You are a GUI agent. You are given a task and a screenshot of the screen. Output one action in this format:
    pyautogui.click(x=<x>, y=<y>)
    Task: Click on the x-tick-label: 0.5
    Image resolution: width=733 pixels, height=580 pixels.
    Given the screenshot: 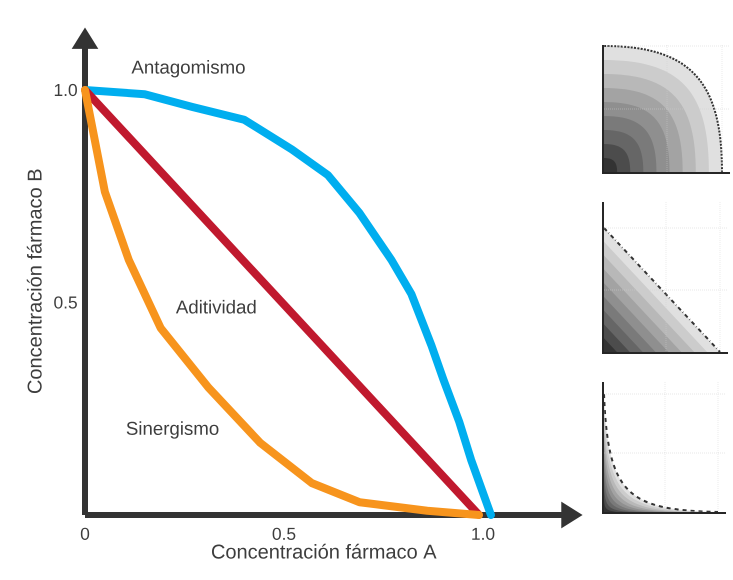 What is the action you would take?
    pyautogui.click(x=284, y=534)
    